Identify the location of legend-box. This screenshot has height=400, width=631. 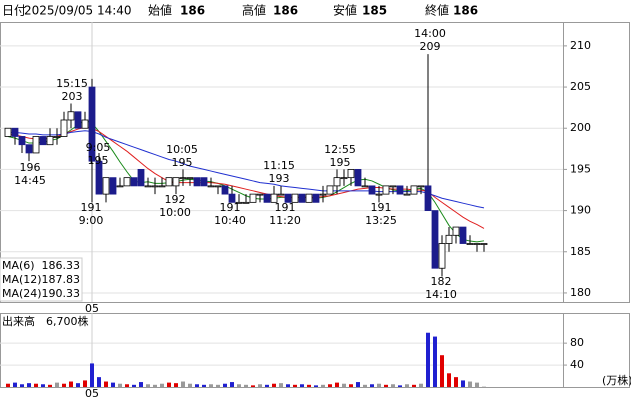
(41, 279).